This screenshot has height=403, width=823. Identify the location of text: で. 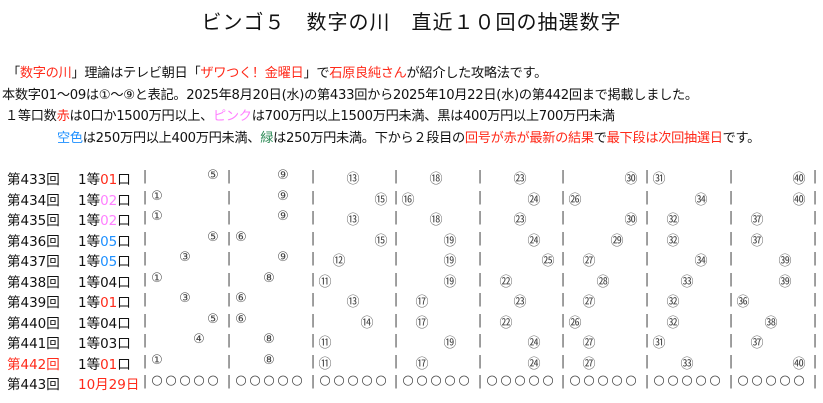
(600, 138).